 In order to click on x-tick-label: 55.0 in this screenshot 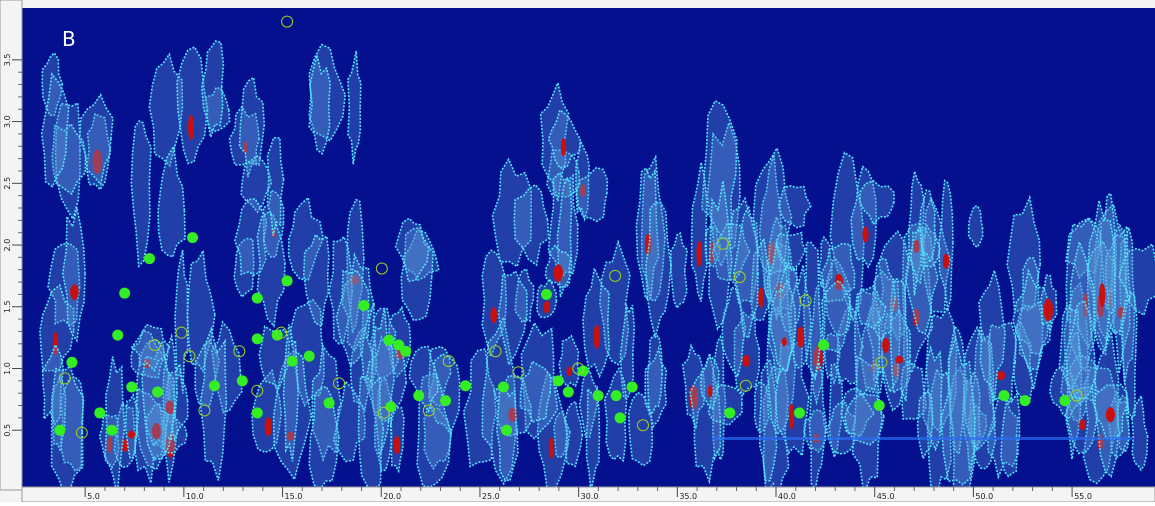, I will do `click(1083, 496)`.